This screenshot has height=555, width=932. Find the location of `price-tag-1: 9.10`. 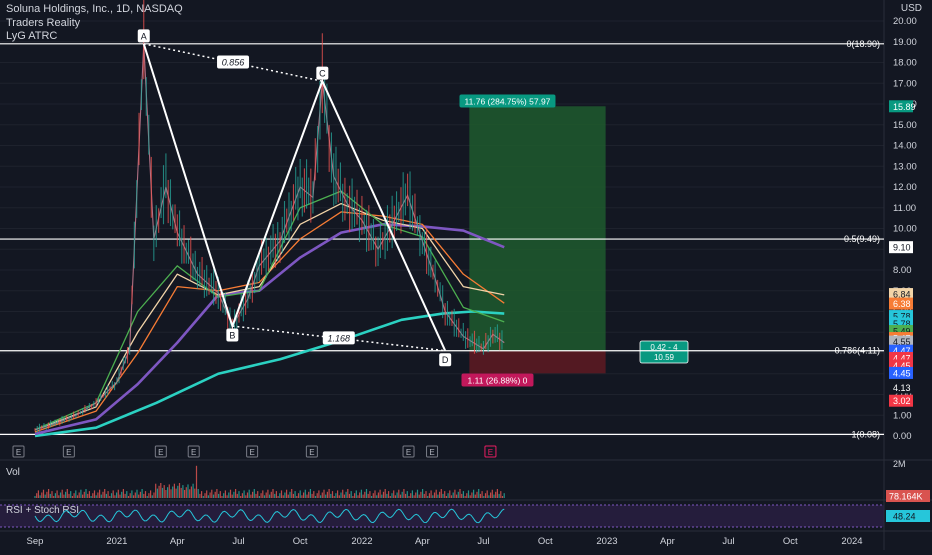

price-tag-1: 9.10 is located at coordinates (901, 247).